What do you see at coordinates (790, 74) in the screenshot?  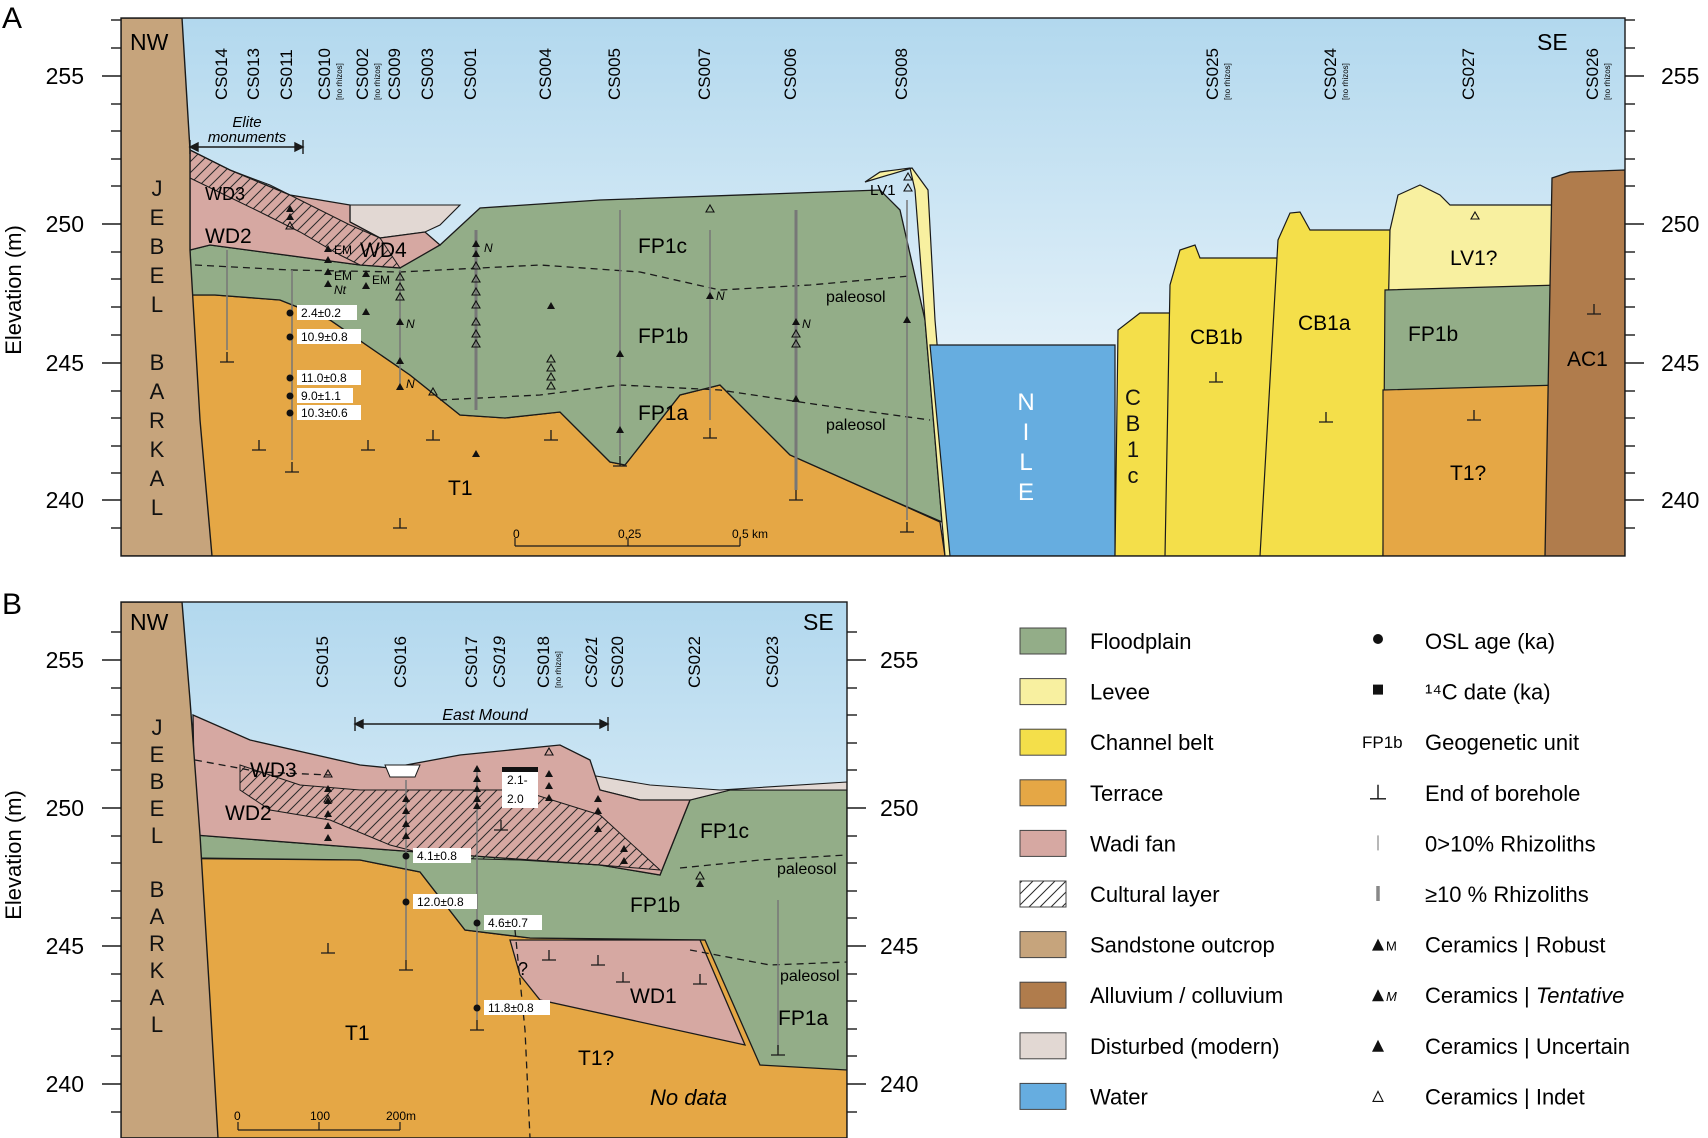 I see `borehole-label: CS006` at bounding box center [790, 74].